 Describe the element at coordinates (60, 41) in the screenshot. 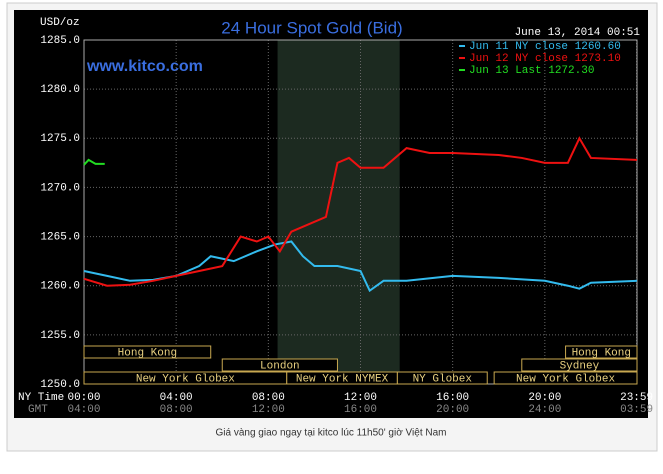

I see `y-tick-label: 1285.0` at that location.